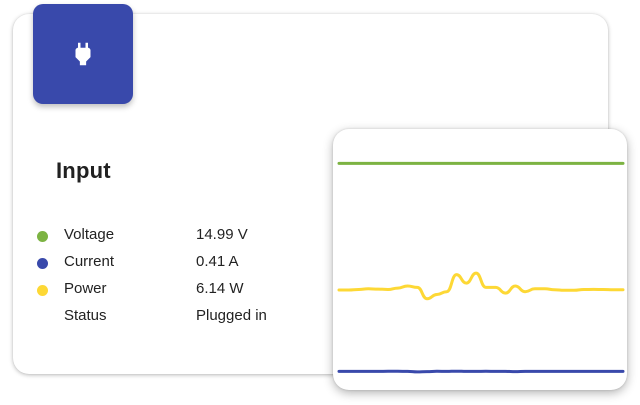 This screenshot has height=405, width=640. Describe the element at coordinates (222, 234) in the screenshot. I see `voltage-value: 14.99 V` at that location.